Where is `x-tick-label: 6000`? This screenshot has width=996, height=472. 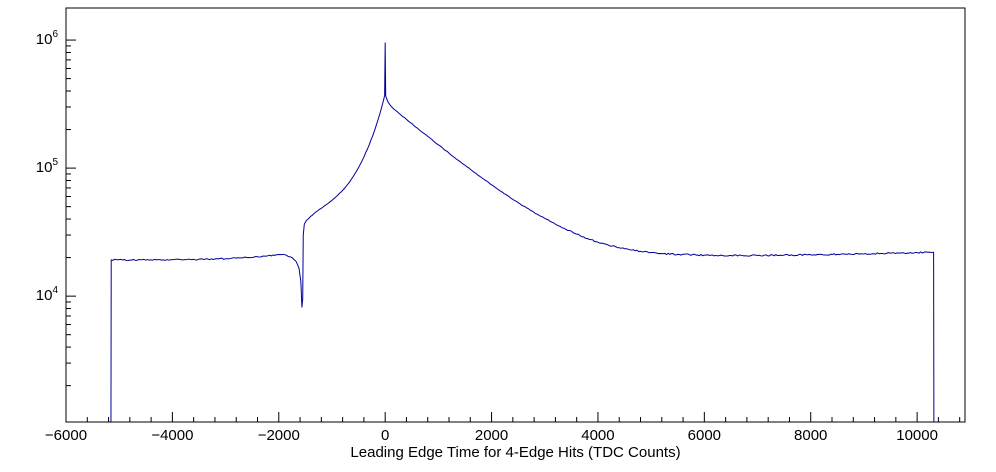
x-tick-label: 6000 is located at coordinates (704, 435).